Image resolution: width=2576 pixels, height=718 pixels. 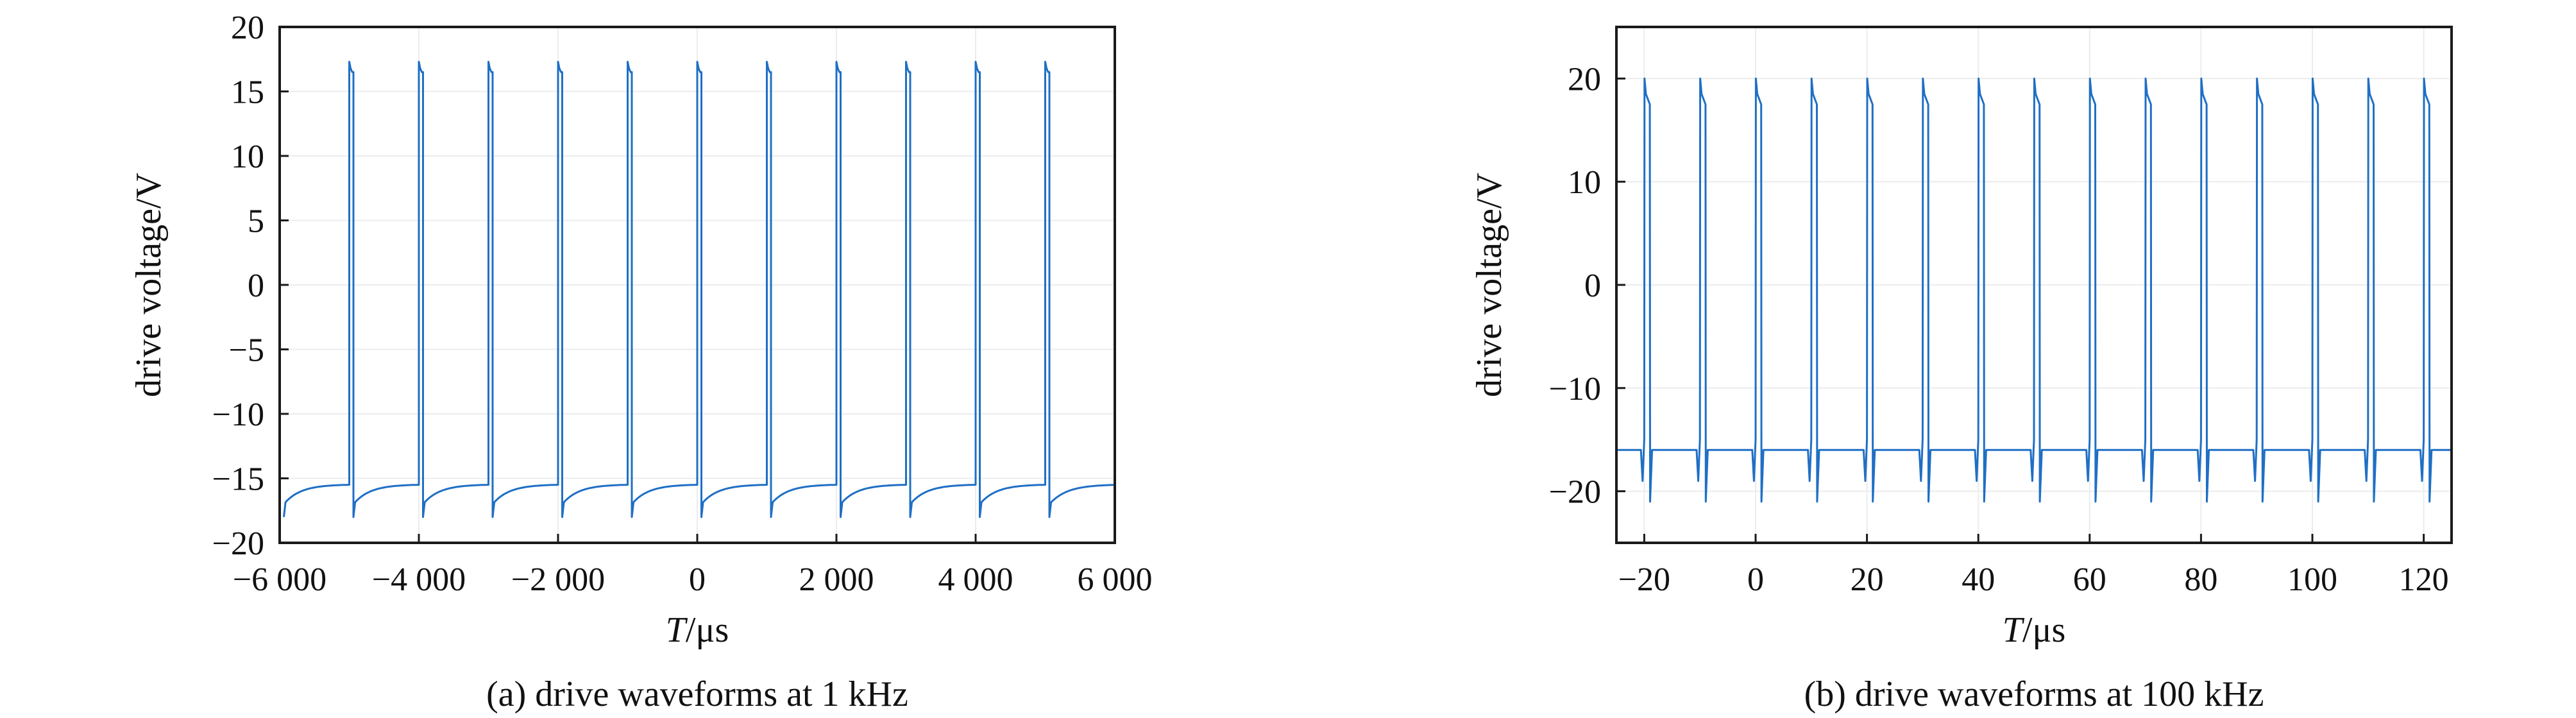 What do you see at coordinates (2312, 579) in the screenshot?
I see `x-tick-label: 100` at bounding box center [2312, 579].